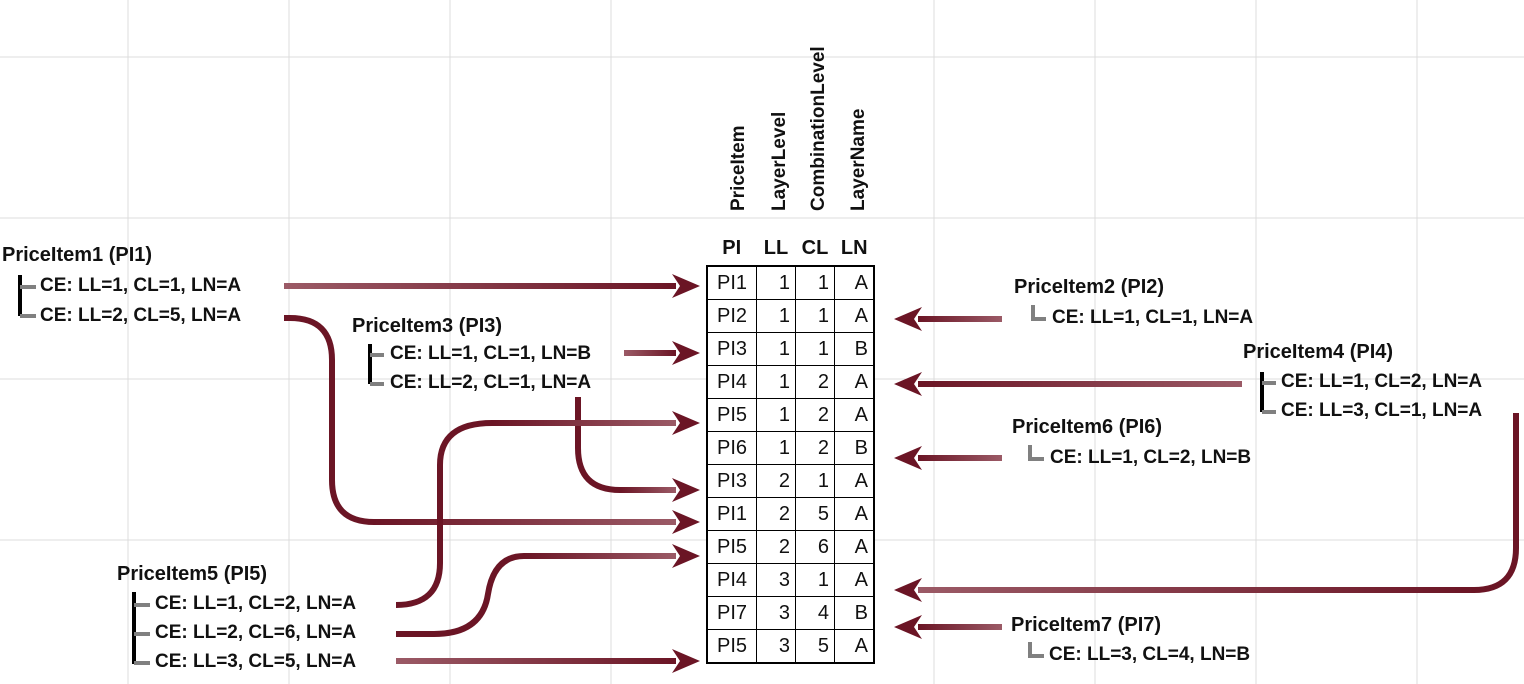 The height and width of the screenshot is (684, 1524). I want to click on table-row: PI3 2 1 A, so click(790, 481).